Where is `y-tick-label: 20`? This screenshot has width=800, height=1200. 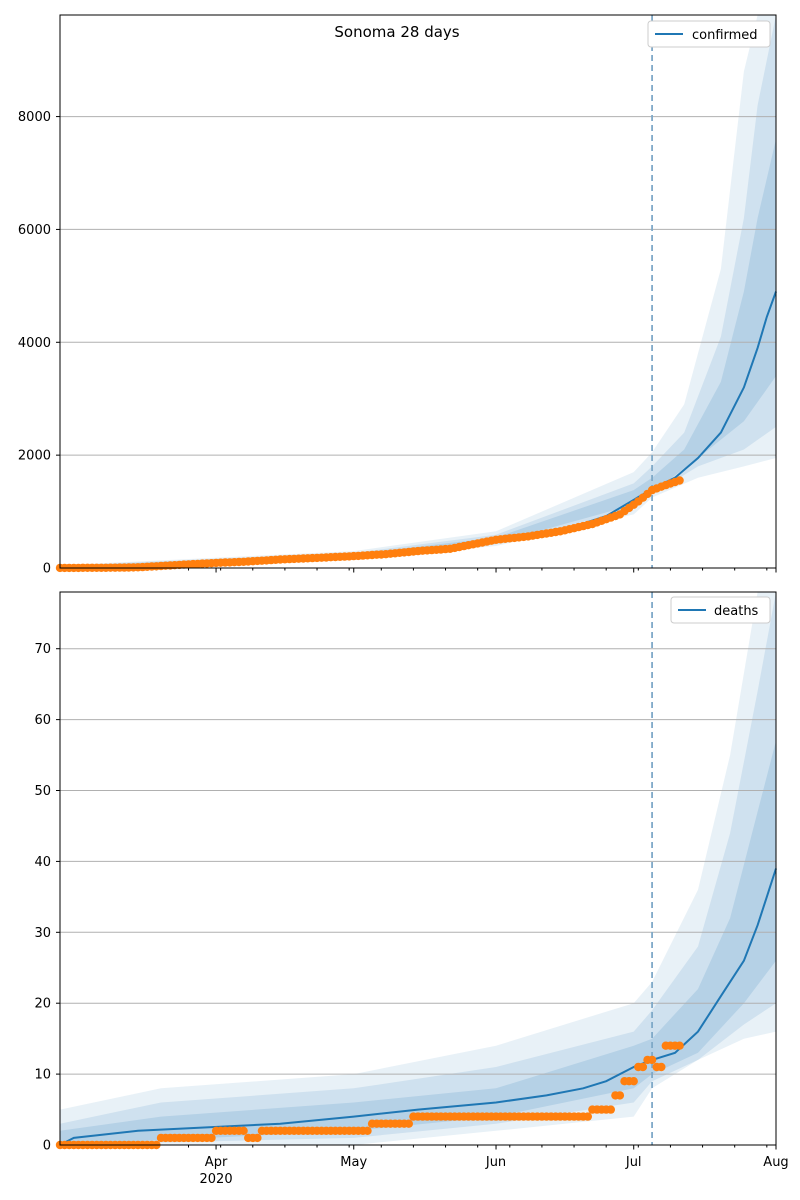
y-tick-label: 20 is located at coordinates (42, 1004).